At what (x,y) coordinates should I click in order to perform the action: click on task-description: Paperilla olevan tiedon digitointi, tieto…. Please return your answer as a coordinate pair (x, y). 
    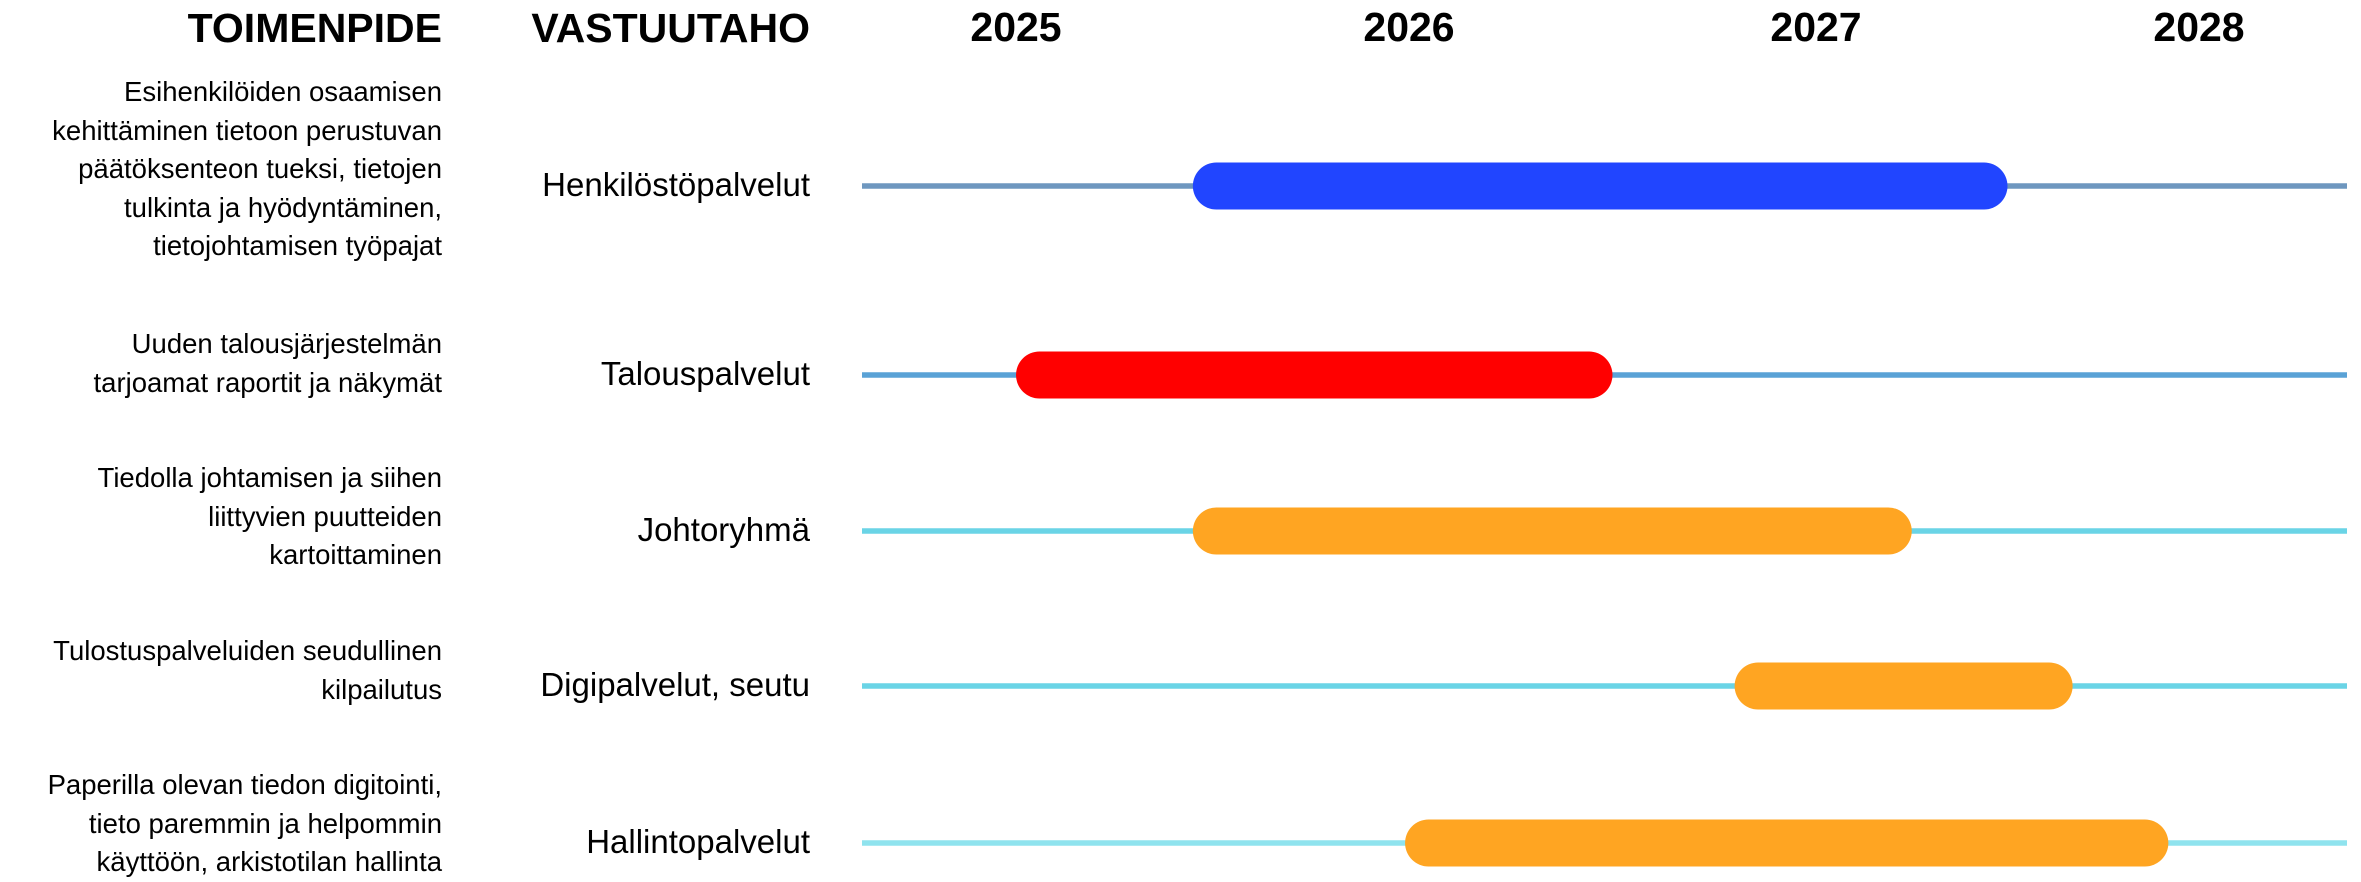
    Looking at the image, I should click on (221, 824).